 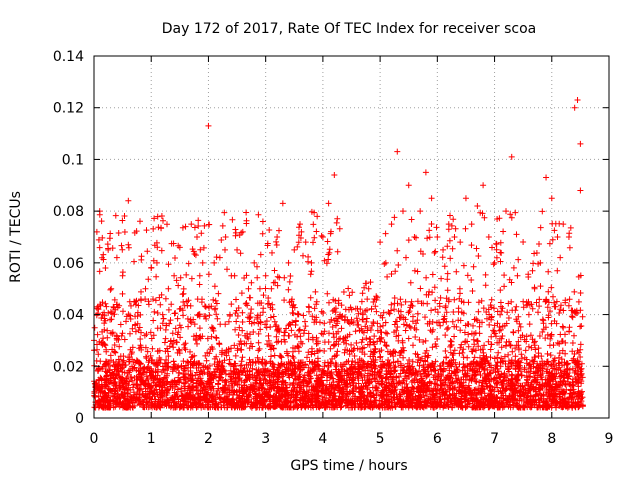 What do you see at coordinates (73, 160) in the screenshot?
I see `y-tick-label: 0.1` at bounding box center [73, 160].